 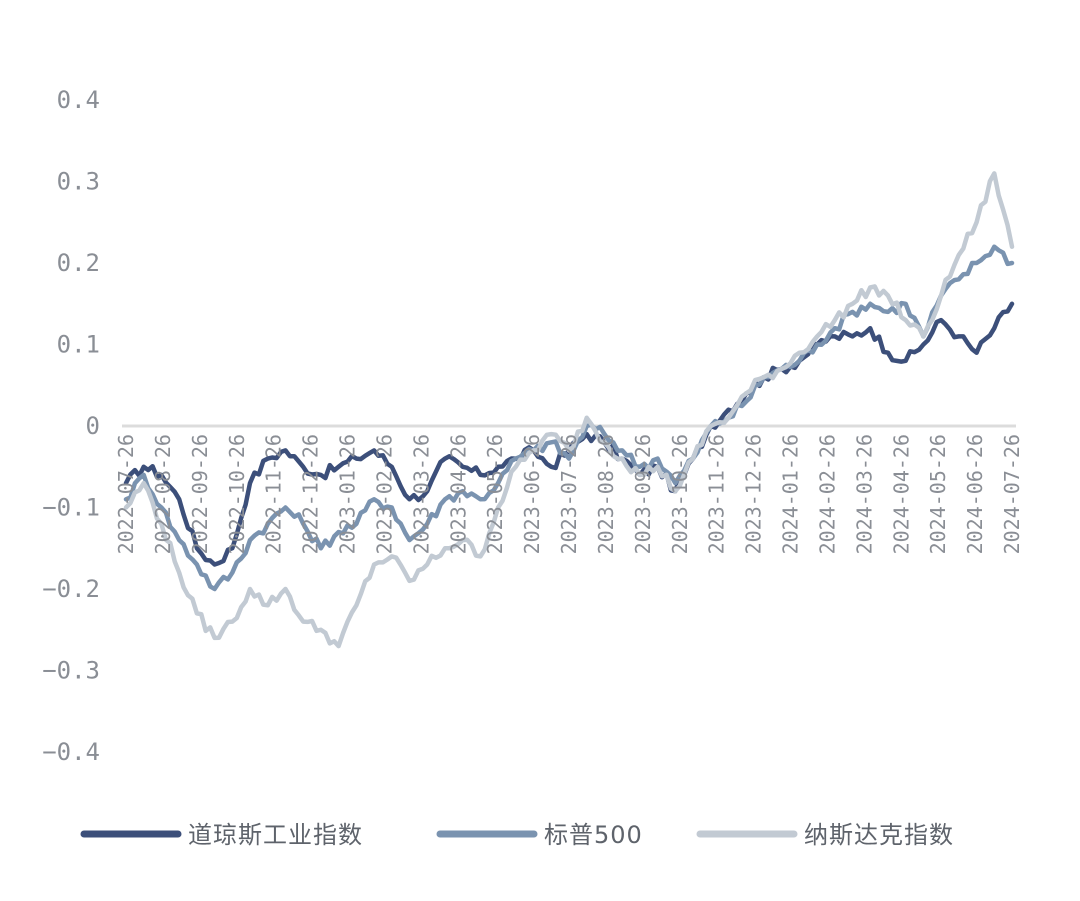 I want to click on x-tick-label: 2022-10-26, so click(x=237, y=494).